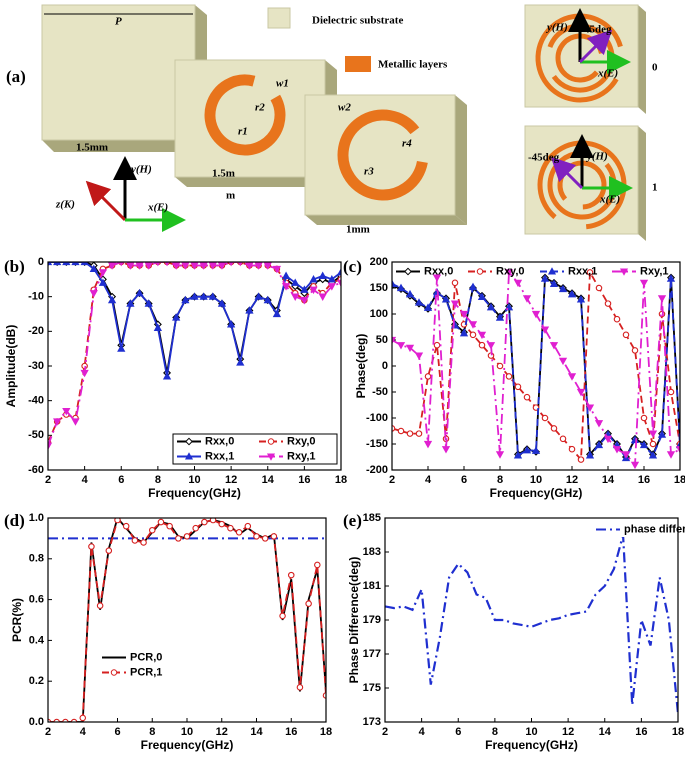 This screenshot has width=685, height=758. Describe the element at coordinates (372, 518) in the screenshot. I see `y-tick-label: 185` at that location.